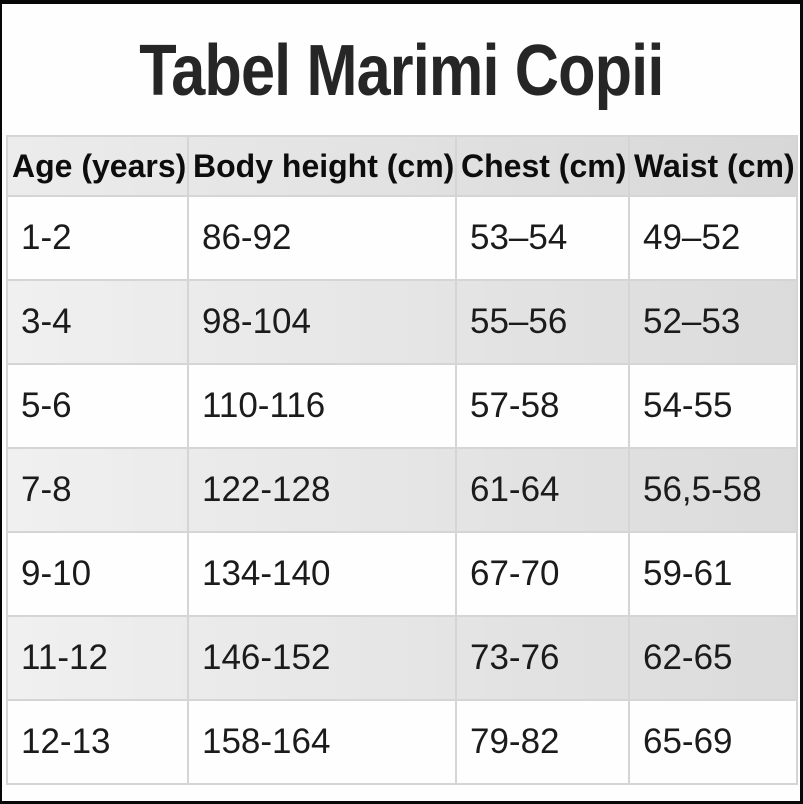 The width and height of the screenshot is (803, 804). Describe the element at coordinates (322, 490) in the screenshot. I see `table-cell-height: 122-128` at that location.